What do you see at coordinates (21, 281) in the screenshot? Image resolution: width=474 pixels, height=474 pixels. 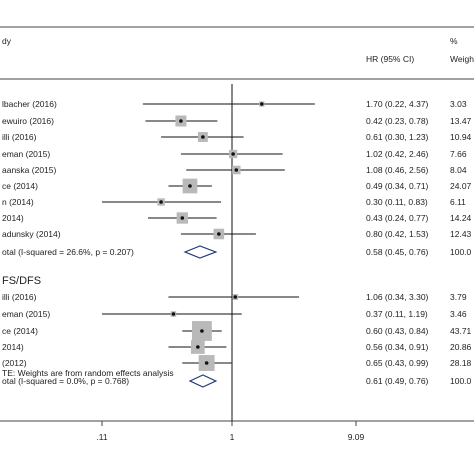 I see `subgroup-title-2: FS/DFS` at bounding box center [21, 281].